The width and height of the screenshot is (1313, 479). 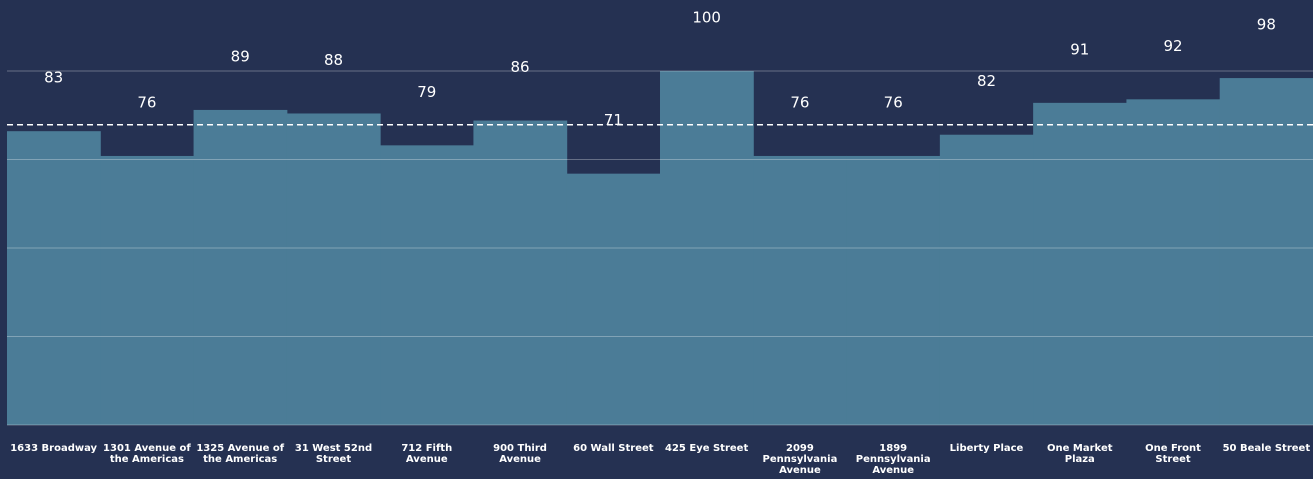 What do you see at coordinates (240, 56) in the screenshot?
I see `value-label: 89` at bounding box center [240, 56].